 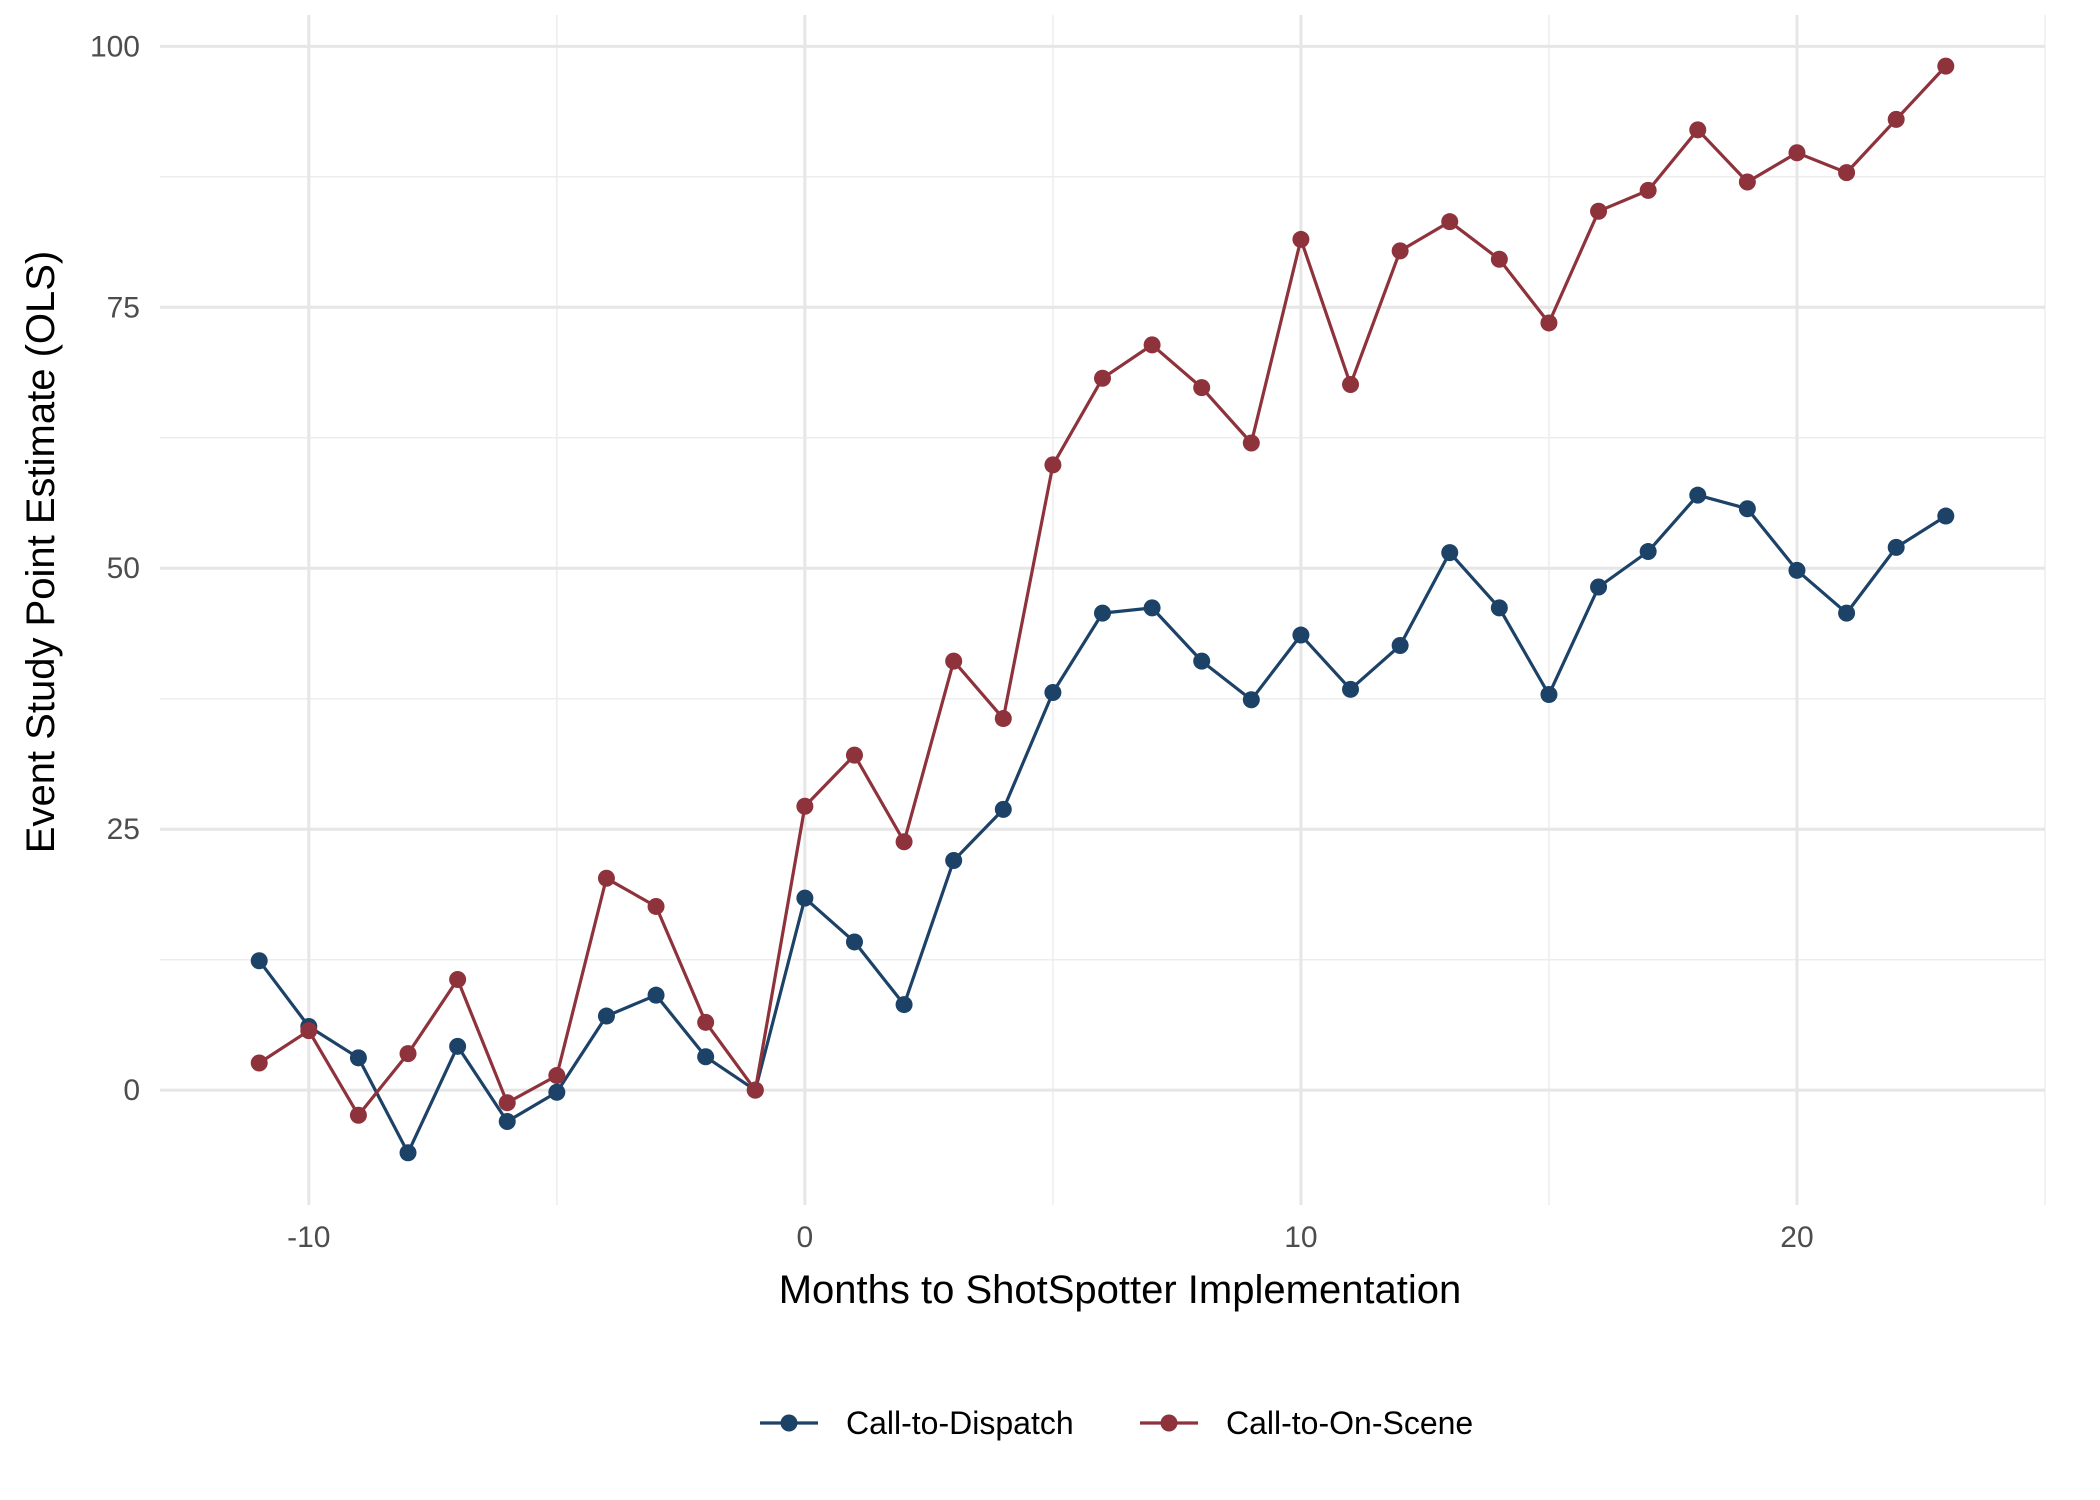 What do you see at coordinates (1120, 1290) in the screenshot?
I see `x-axis-title: Months to ShotSpotter Implementation` at bounding box center [1120, 1290].